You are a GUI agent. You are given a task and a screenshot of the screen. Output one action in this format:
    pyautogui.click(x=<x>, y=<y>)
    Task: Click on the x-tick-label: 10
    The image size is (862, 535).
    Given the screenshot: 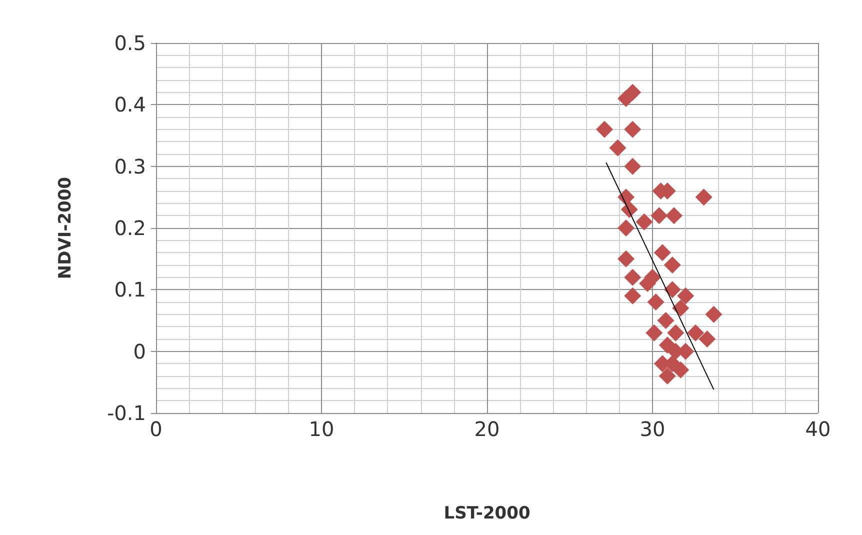 What is the action you would take?
    pyautogui.click(x=321, y=429)
    